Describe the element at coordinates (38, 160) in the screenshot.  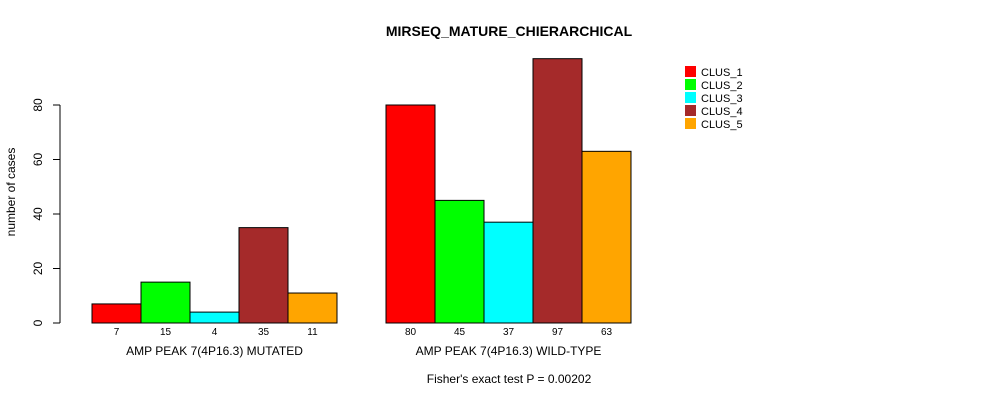
I see `y-tick-label: 60` at that location.